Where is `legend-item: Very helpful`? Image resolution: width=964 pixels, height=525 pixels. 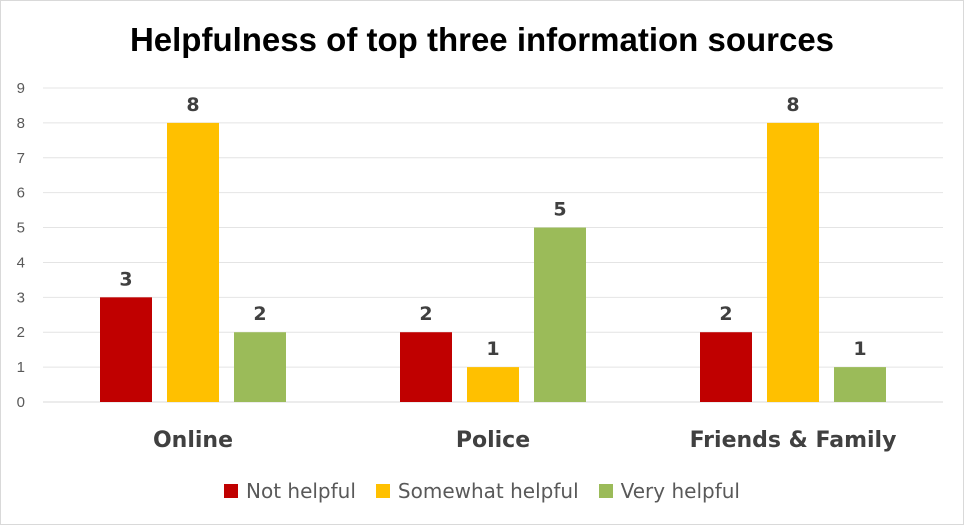 legend-item: Very helpful is located at coordinates (669, 491).